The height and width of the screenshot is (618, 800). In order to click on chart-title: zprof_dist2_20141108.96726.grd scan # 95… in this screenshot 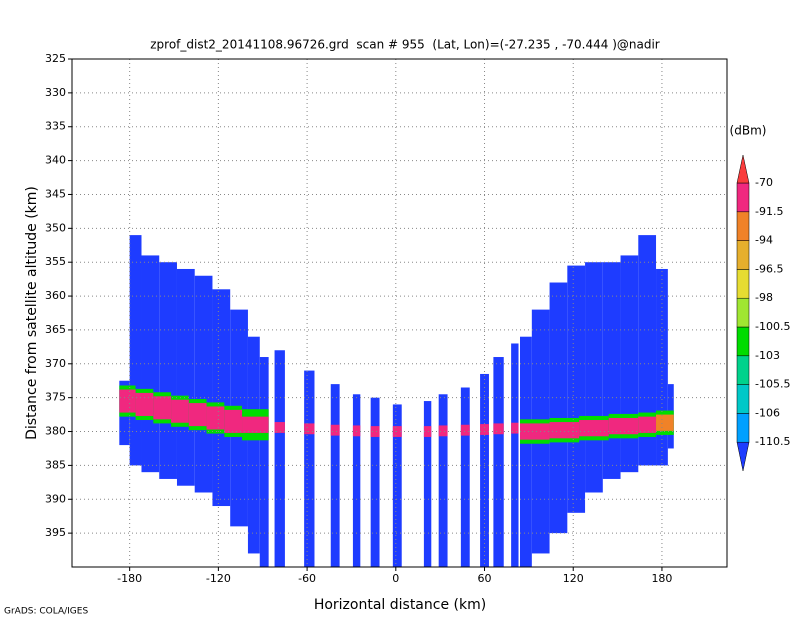, I will do `click(405, 45)`.